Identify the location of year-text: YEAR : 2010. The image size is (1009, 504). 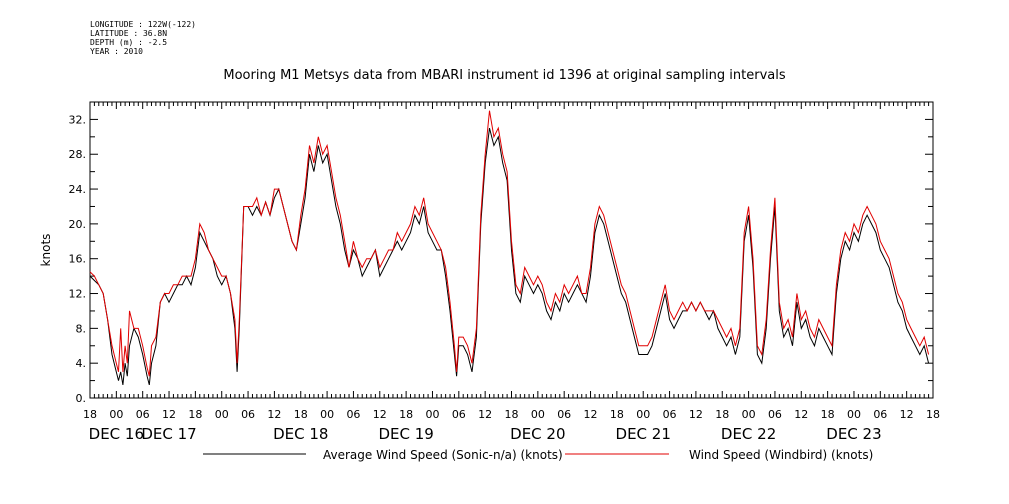
(116, 51).